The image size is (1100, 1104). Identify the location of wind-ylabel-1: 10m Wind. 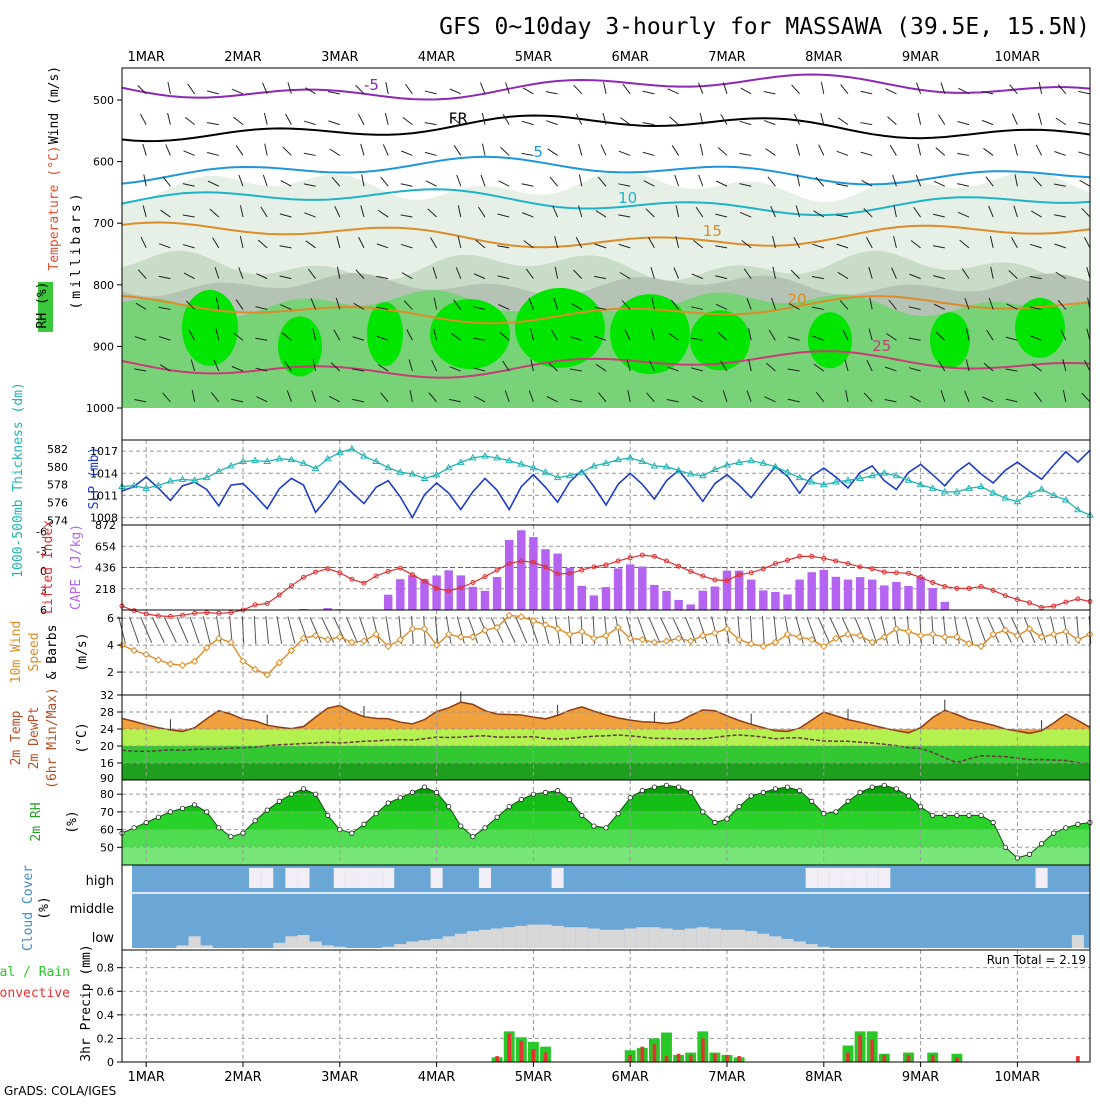
(16, 652).